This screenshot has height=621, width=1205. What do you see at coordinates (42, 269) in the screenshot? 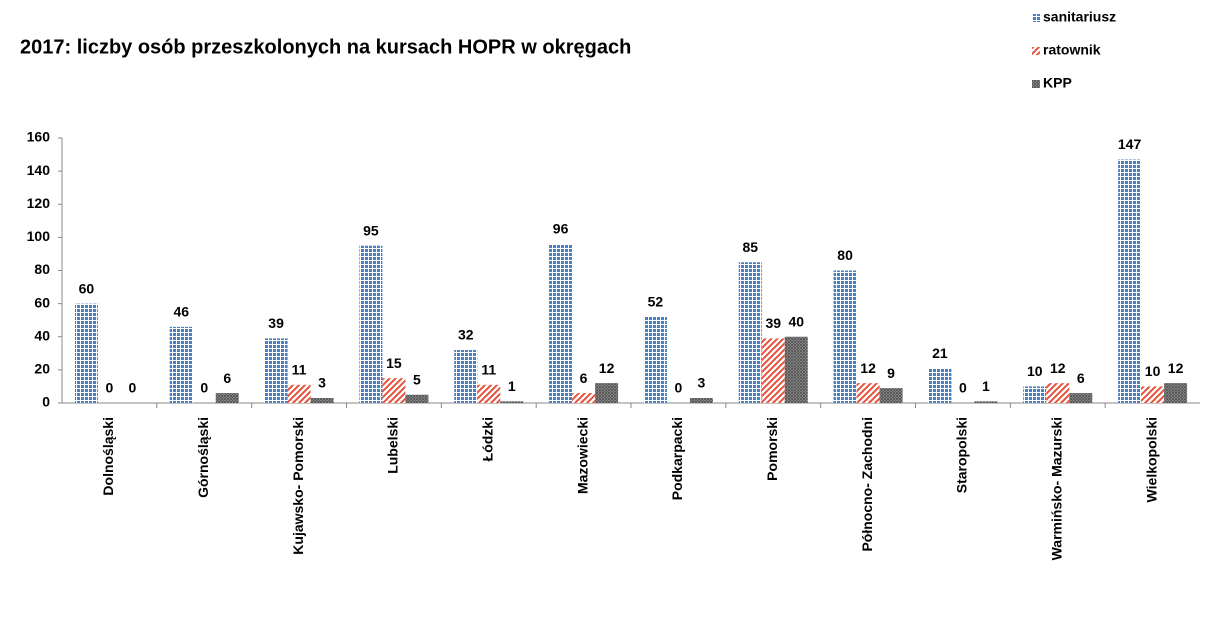
I see `y-tick-label: 80` at bounding box center [42, 269].